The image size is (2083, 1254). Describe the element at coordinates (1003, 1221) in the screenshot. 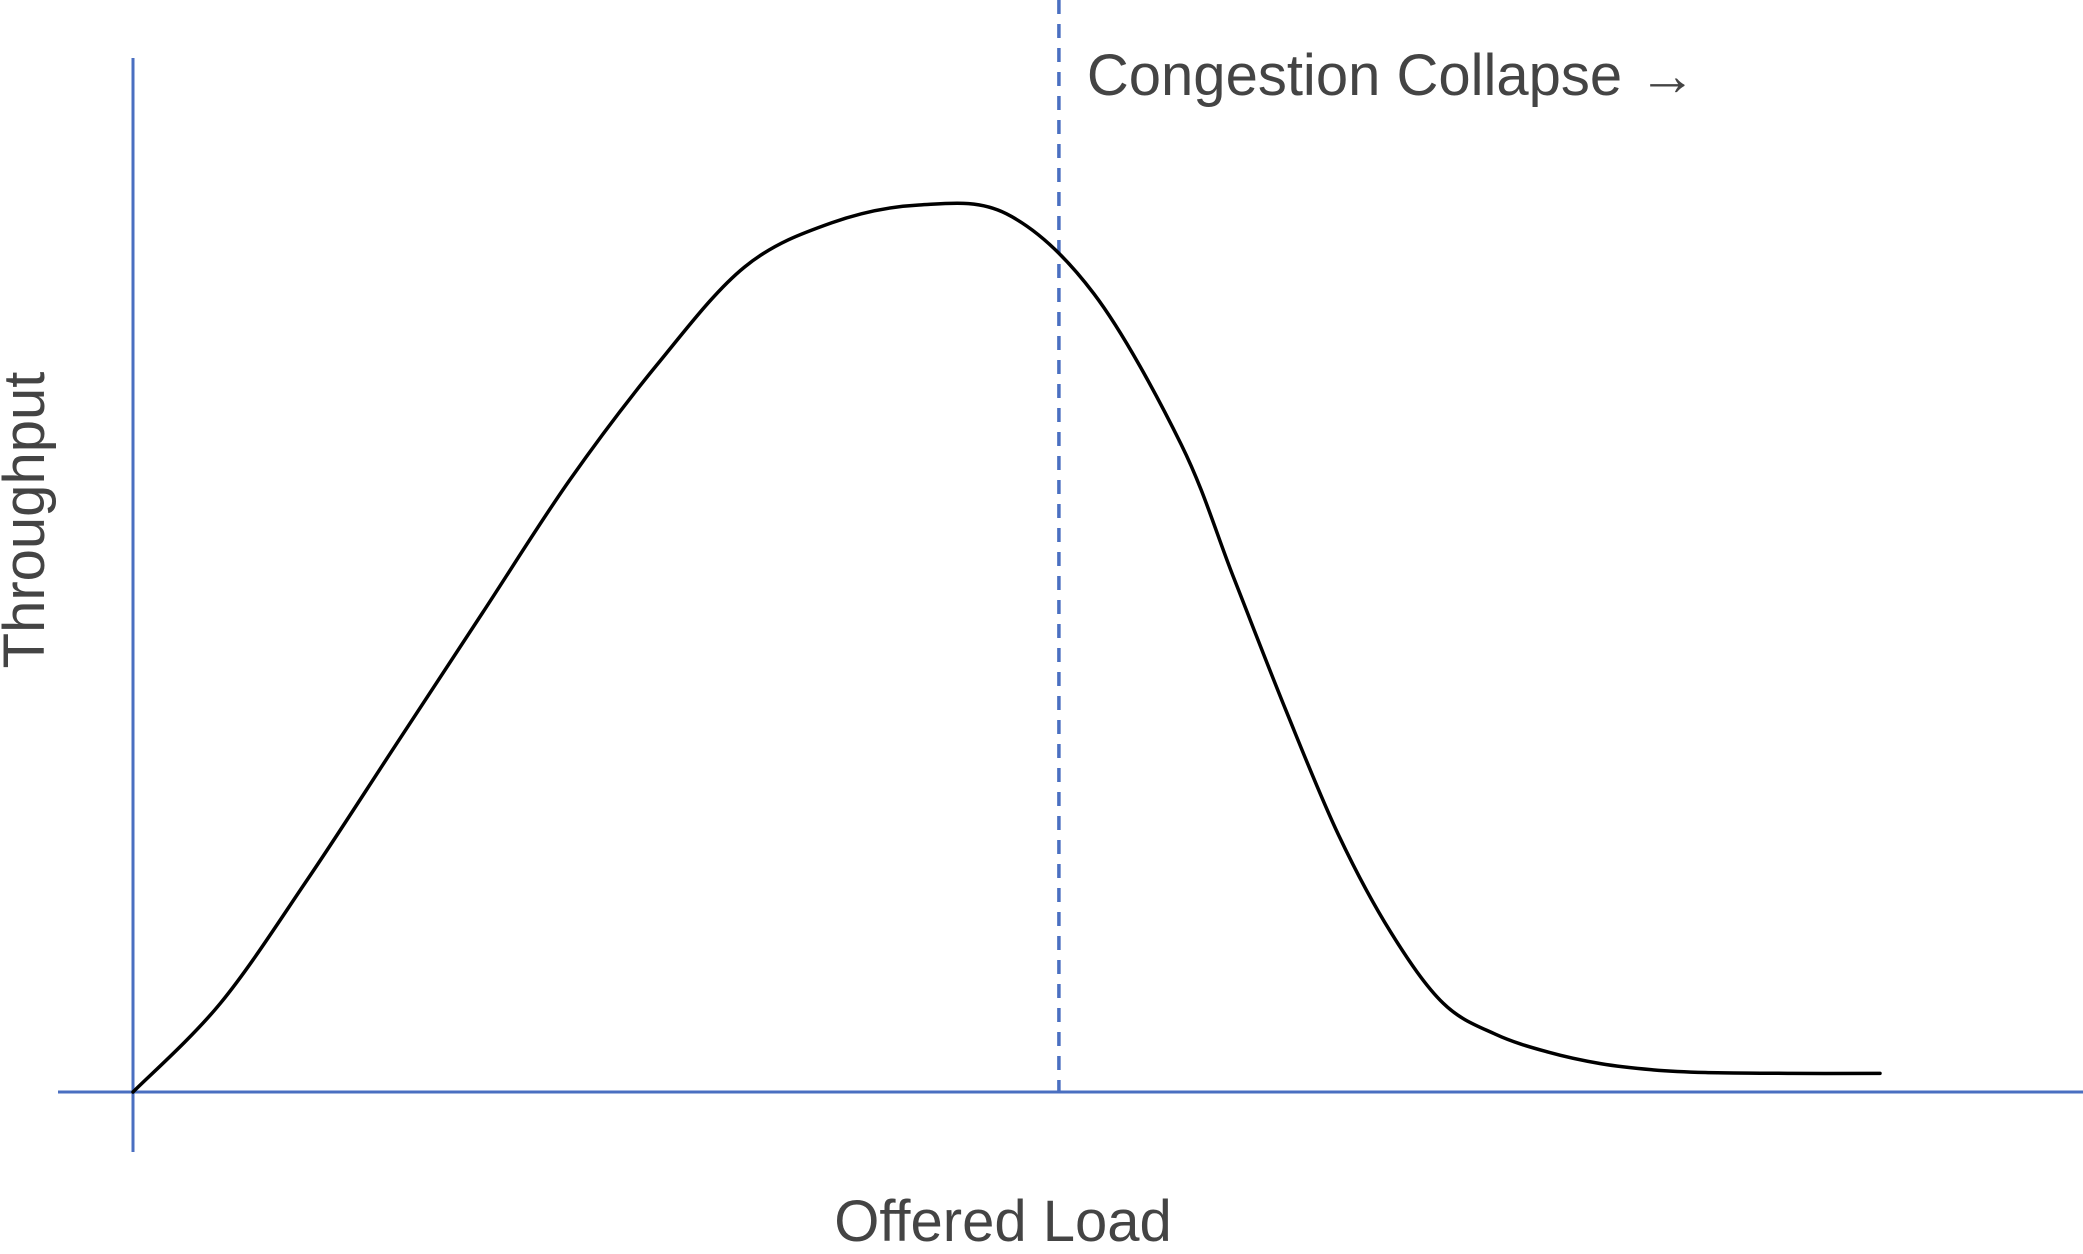

I see `x-axis-label: Offered Load` at that location.